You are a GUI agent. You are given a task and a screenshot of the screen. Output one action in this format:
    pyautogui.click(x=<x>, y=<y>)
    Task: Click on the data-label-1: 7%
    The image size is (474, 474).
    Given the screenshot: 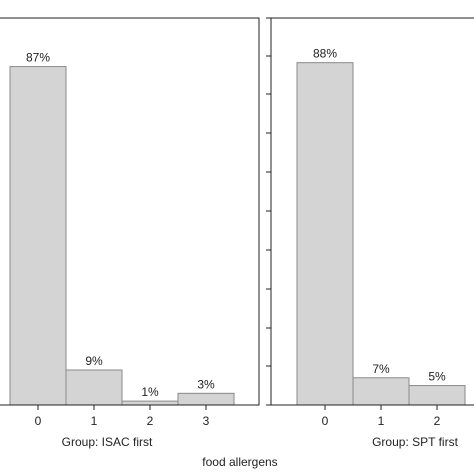 What is the action you would take?
    pyautogui.click(x=381, y=369)
    